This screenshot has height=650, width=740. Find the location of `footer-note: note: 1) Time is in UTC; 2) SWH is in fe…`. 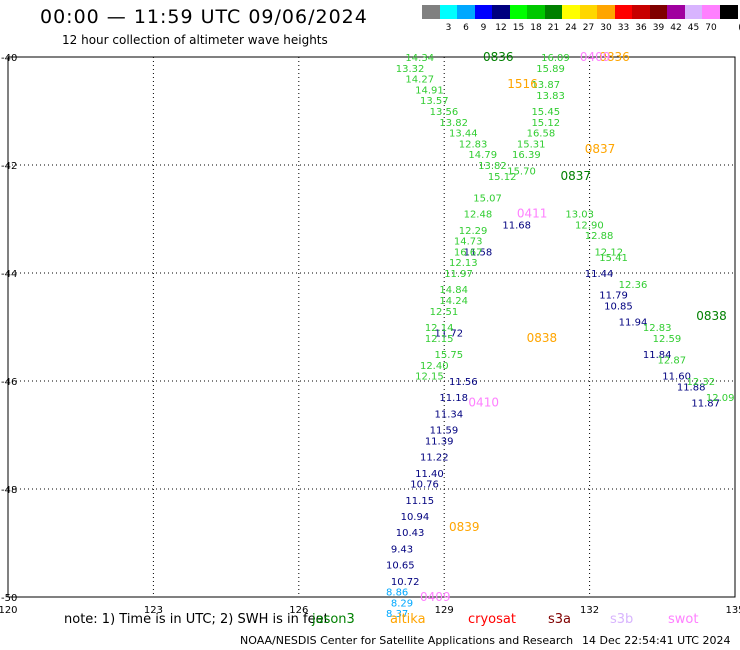

footer-note: note: 1) Time is in UTC; 2) SWH is in fe… is located at coordinates (196, 619).